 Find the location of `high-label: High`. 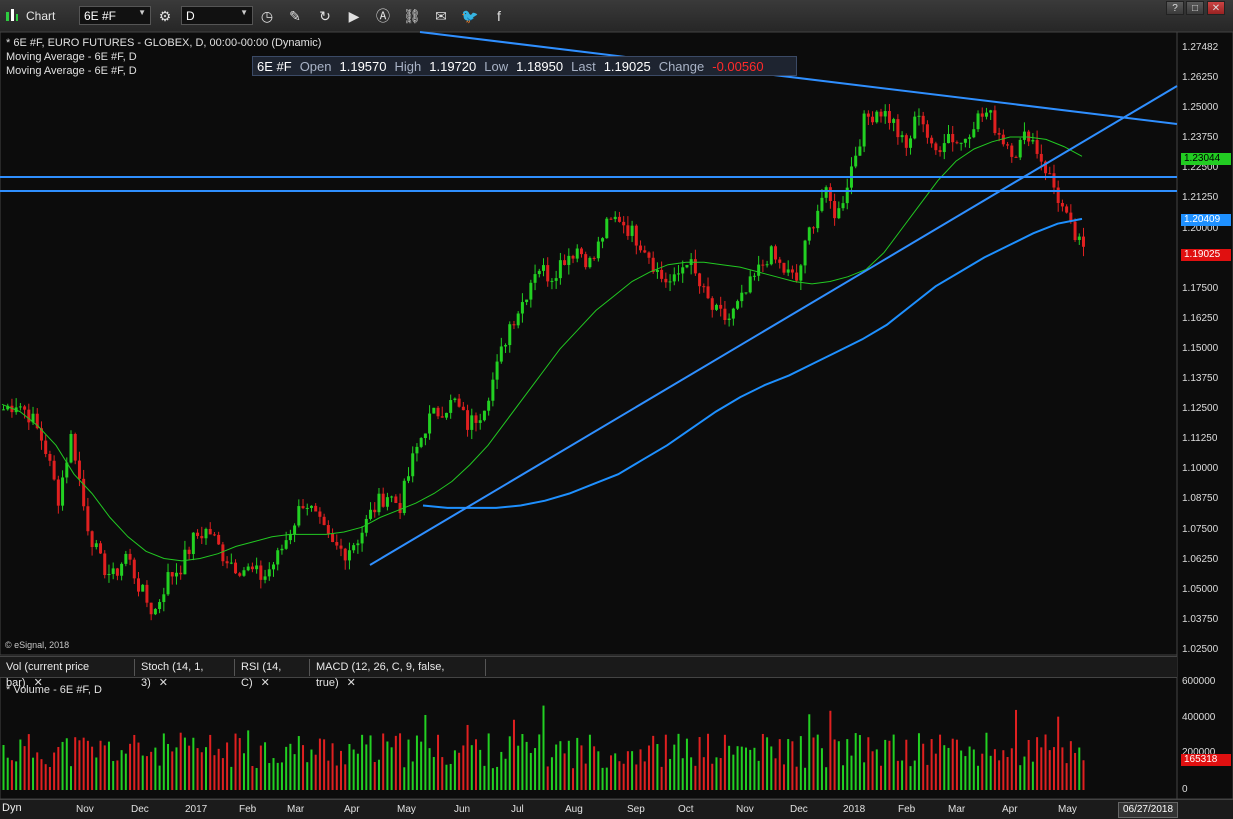

high-label: High is located at coordinates (408, 66).